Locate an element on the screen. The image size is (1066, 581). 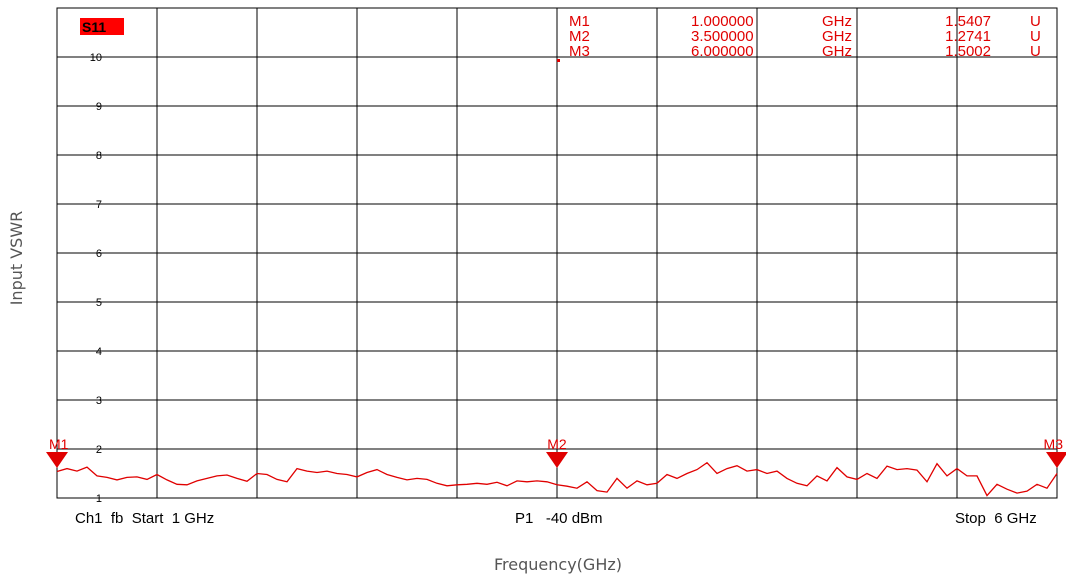
marker-label: M3 is located at coordinates (1054, 444).